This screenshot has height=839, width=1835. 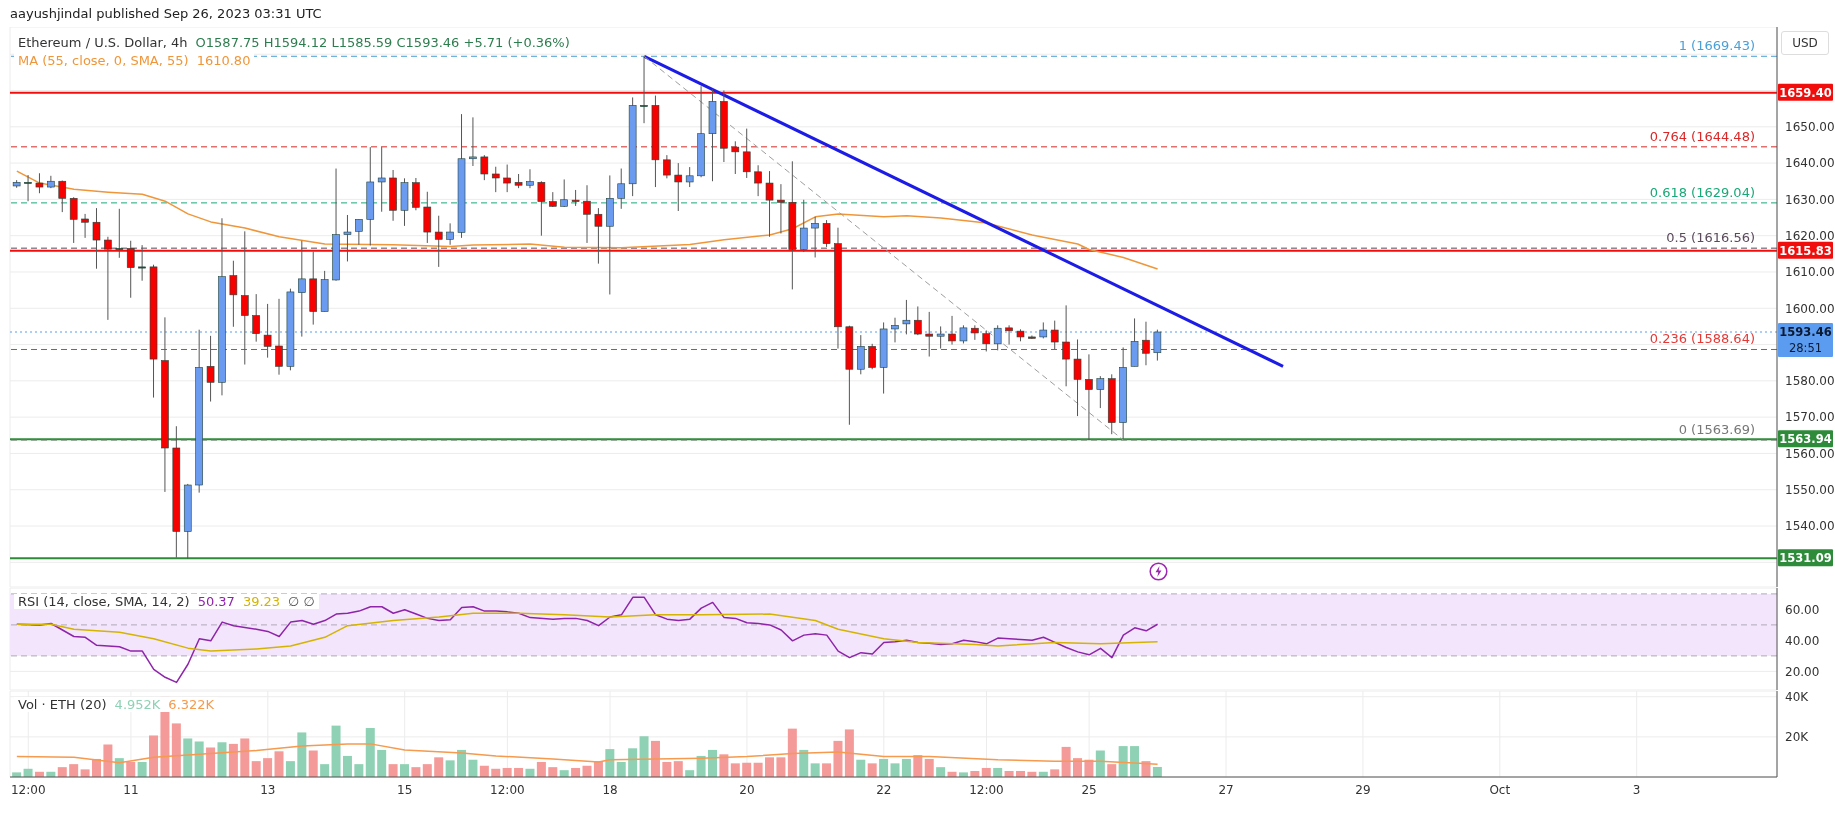 What do you see at coordinates (268, 789) in the screenshot?
I see `x-tick-label: 13` at bounding box center [268, 789].